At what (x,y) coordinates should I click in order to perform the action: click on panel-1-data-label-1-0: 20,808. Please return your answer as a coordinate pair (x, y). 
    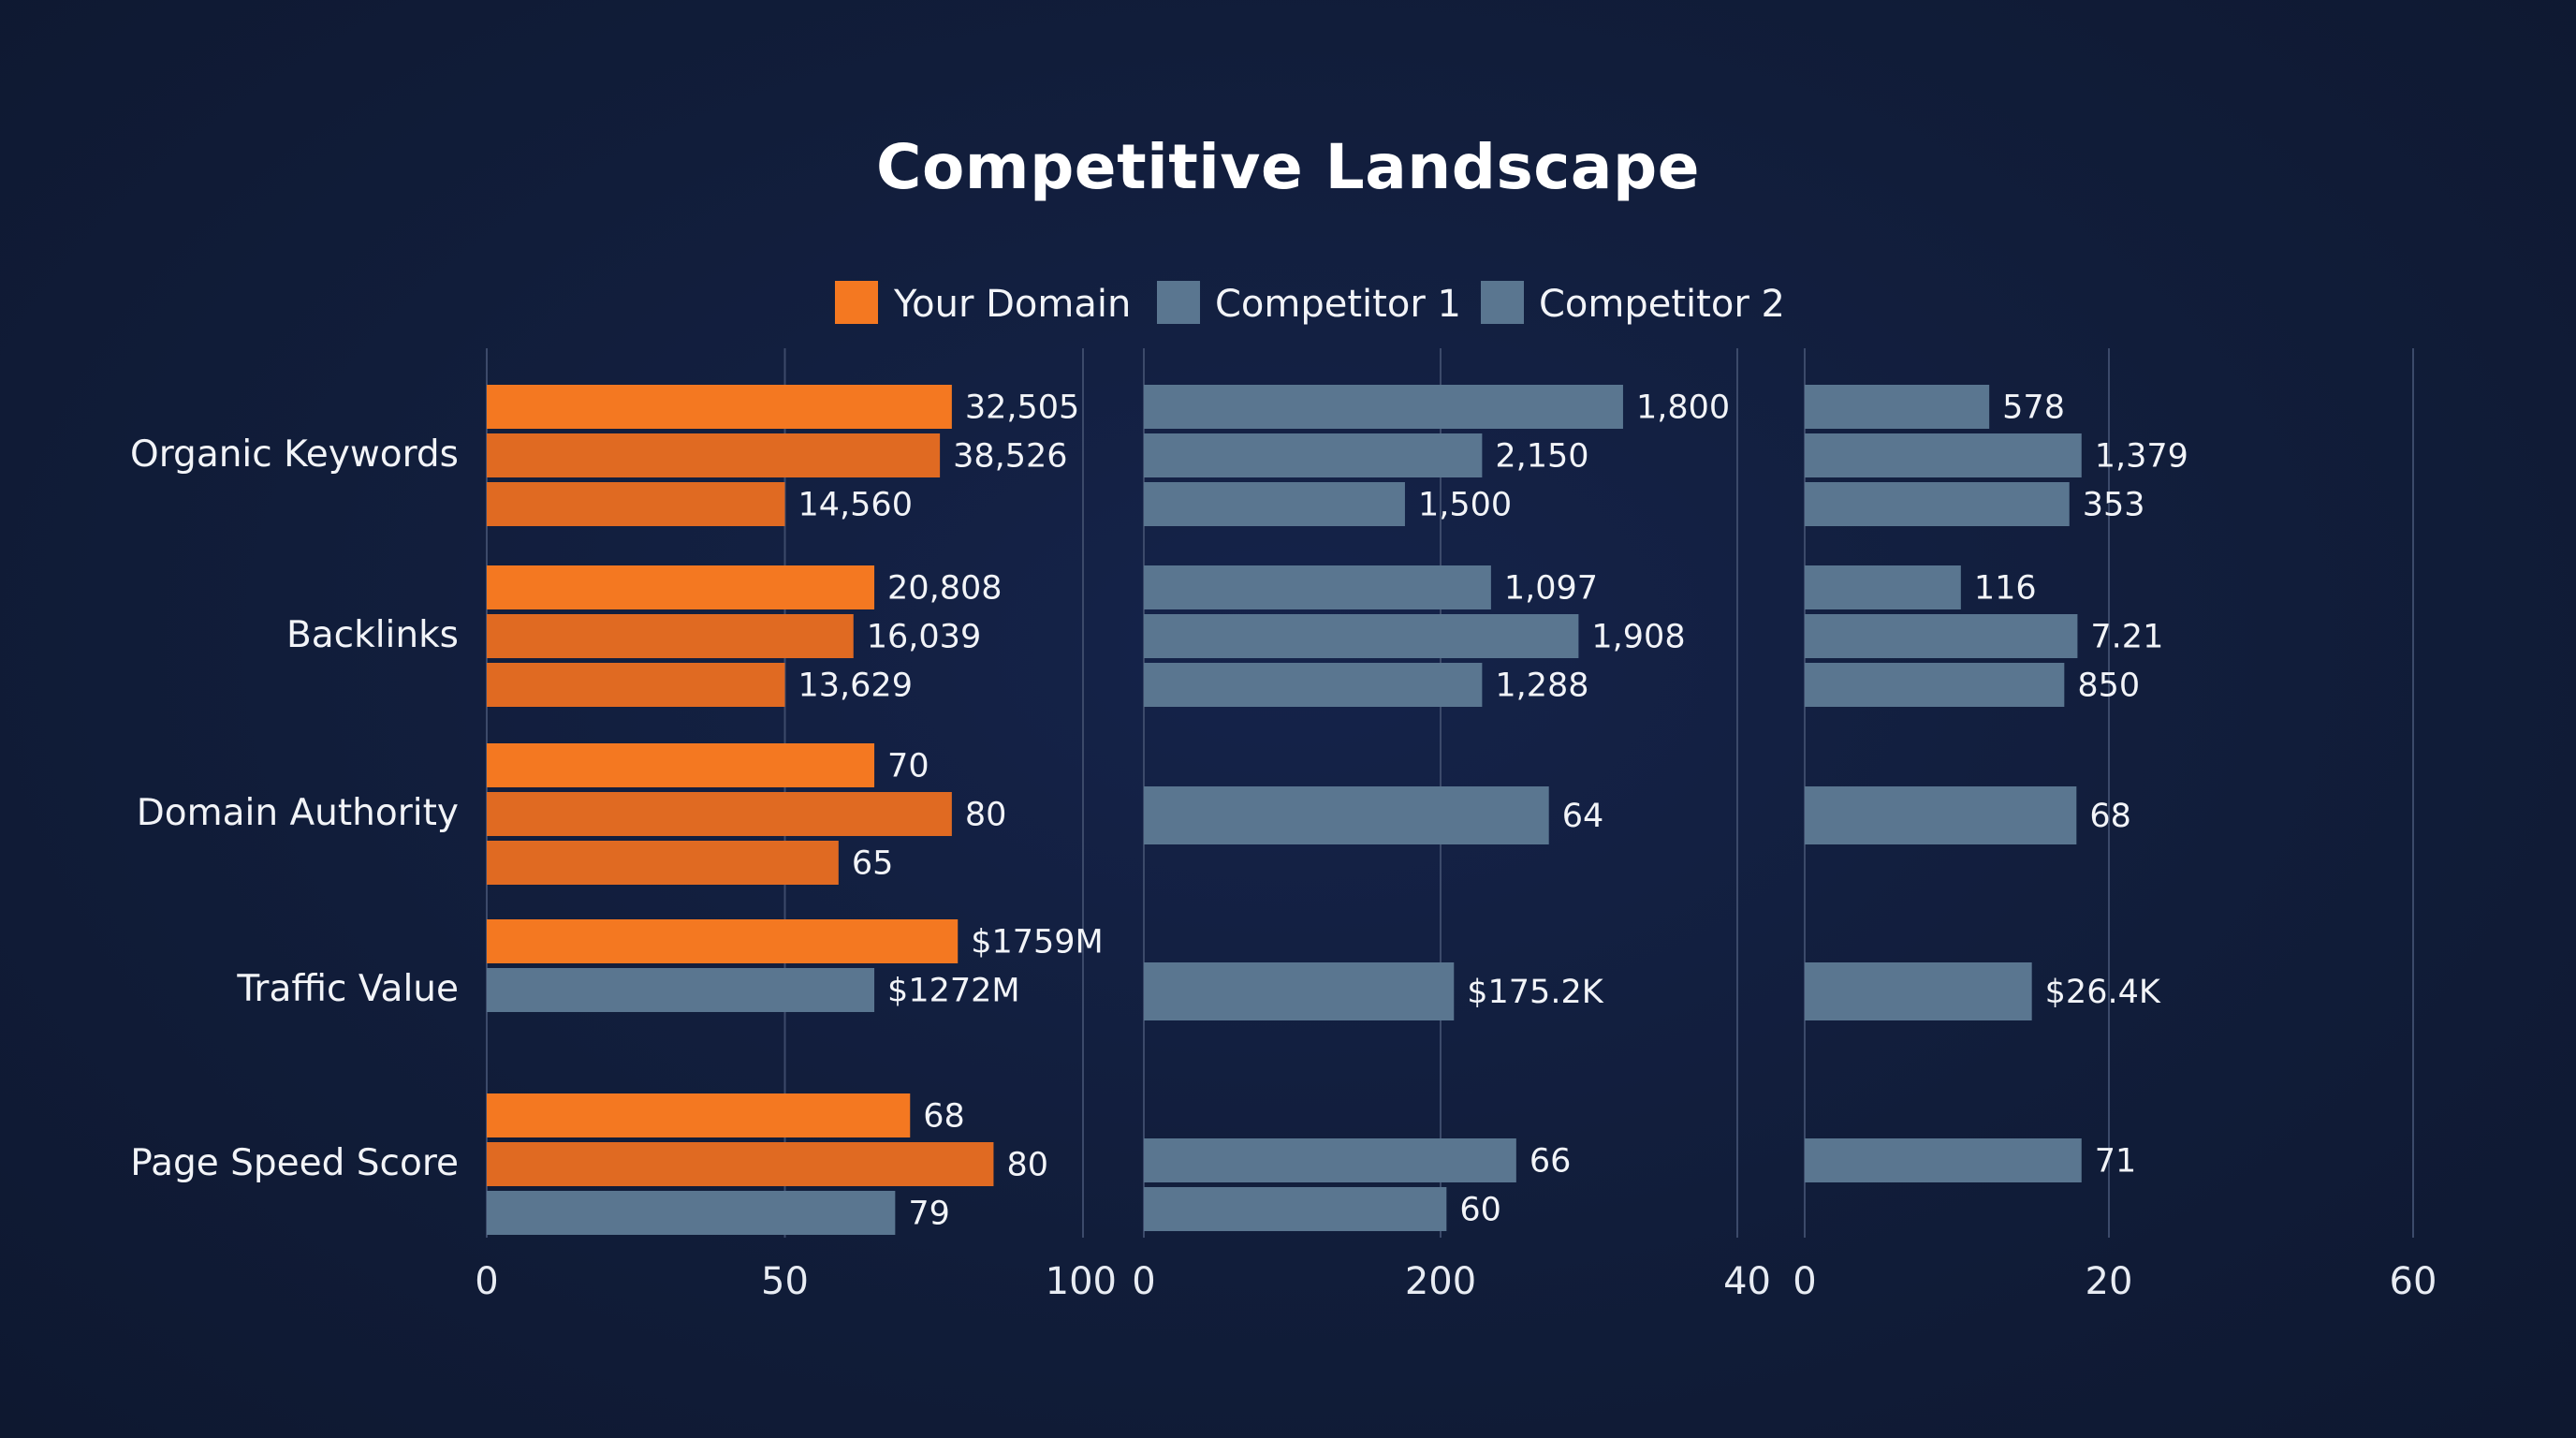
    Looking at the image, I should click on (944, 589).